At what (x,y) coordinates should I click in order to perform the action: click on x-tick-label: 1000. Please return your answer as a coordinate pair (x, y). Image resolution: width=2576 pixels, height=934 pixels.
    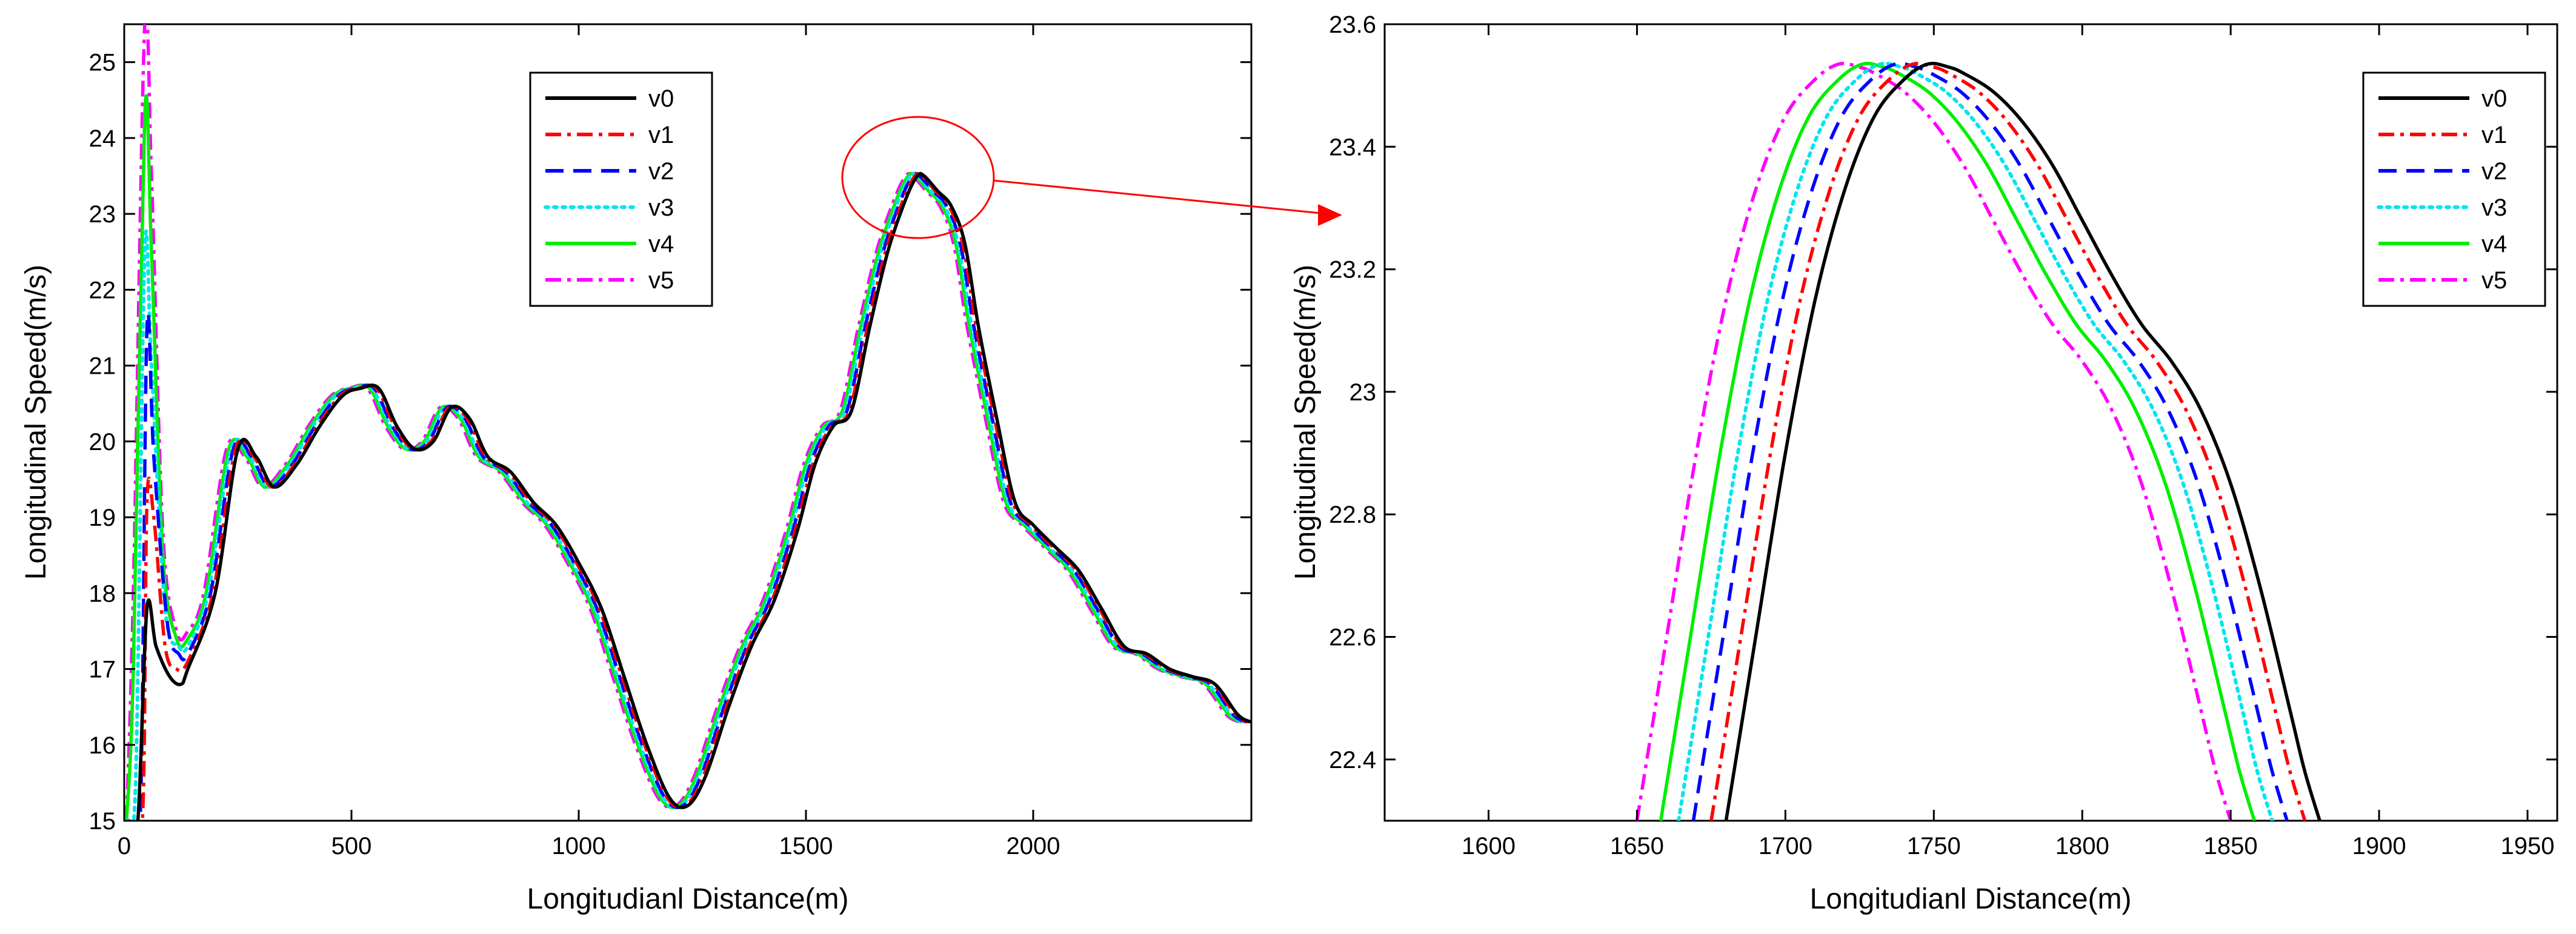
    Looking at the image, I should click on (579, 846).